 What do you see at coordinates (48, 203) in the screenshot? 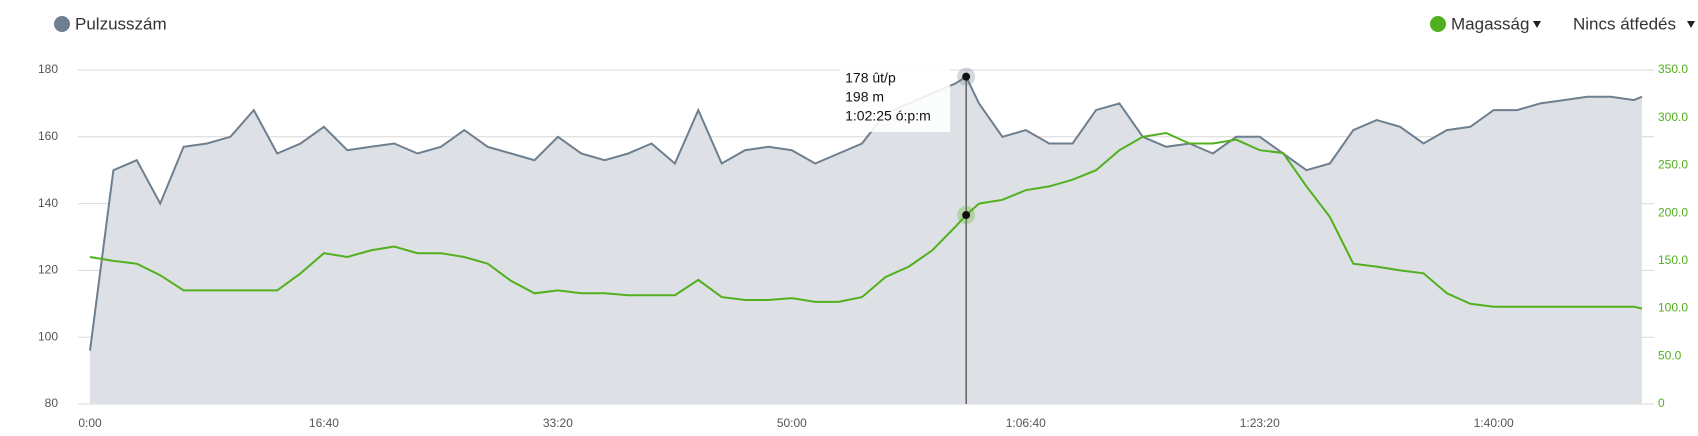
I see `y-tick-label: 140` at bounding box center [48, 203].